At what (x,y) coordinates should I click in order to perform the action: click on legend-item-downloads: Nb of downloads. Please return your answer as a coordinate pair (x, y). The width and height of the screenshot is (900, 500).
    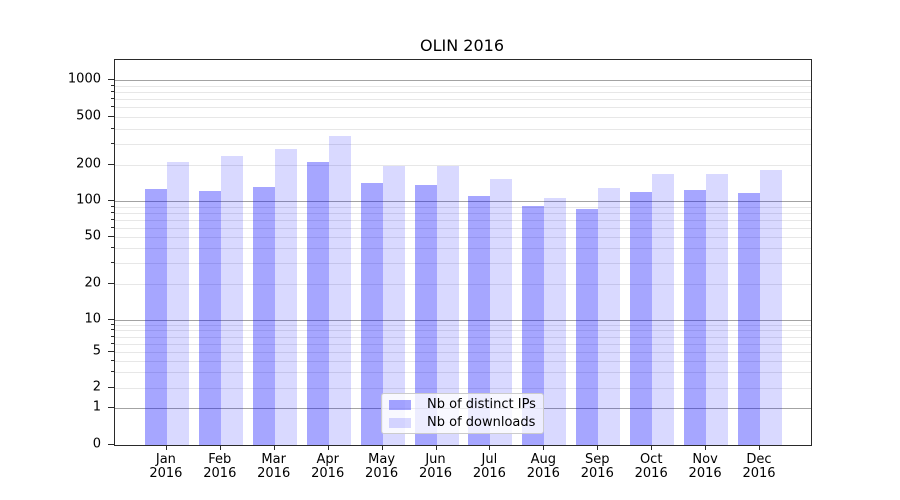
    Looking at the image, I should click on (462, 422).